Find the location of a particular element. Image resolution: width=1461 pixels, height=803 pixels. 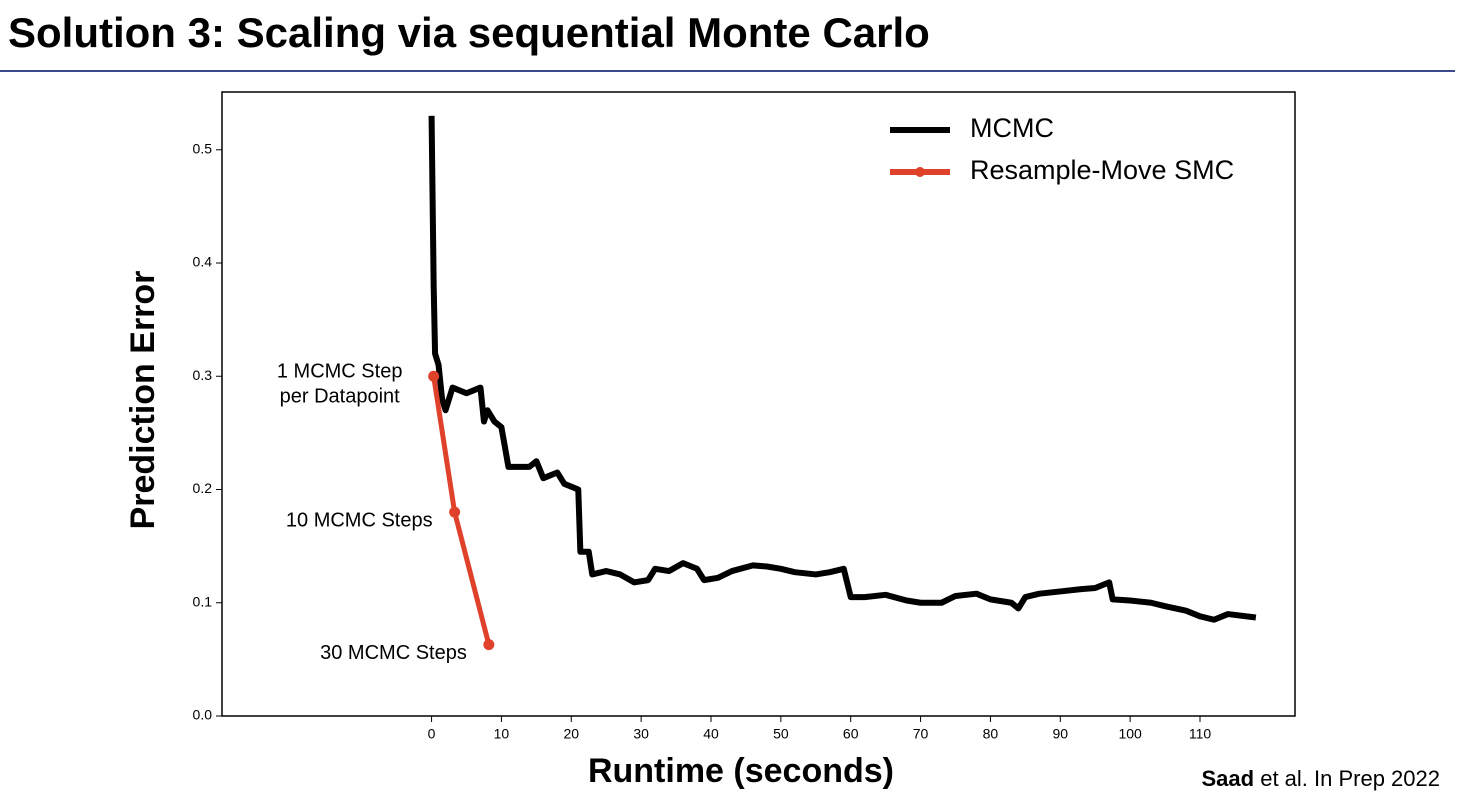

citation: Saad et al. In Prep 2022 is located at coordinates (1320, 778).